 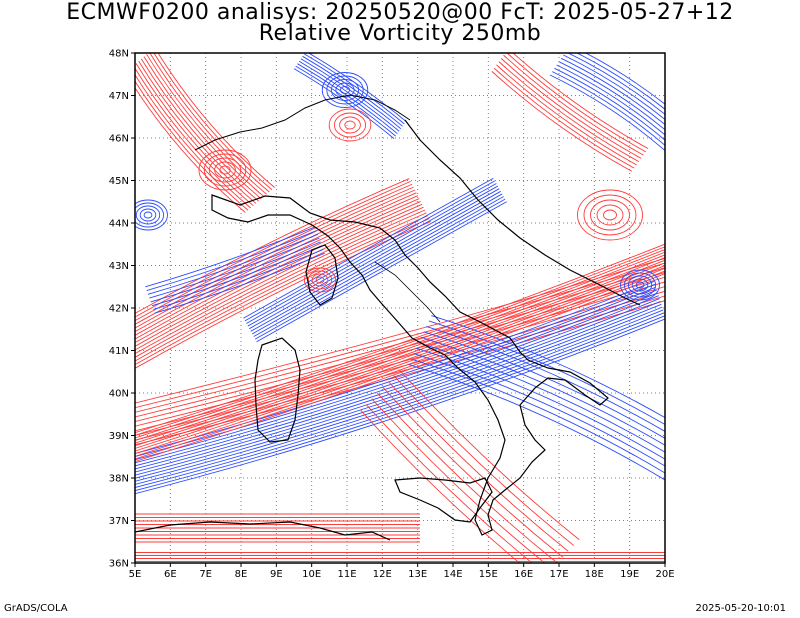 I want to click on lon-tick-label: 6E, so click(x=170, y=574).